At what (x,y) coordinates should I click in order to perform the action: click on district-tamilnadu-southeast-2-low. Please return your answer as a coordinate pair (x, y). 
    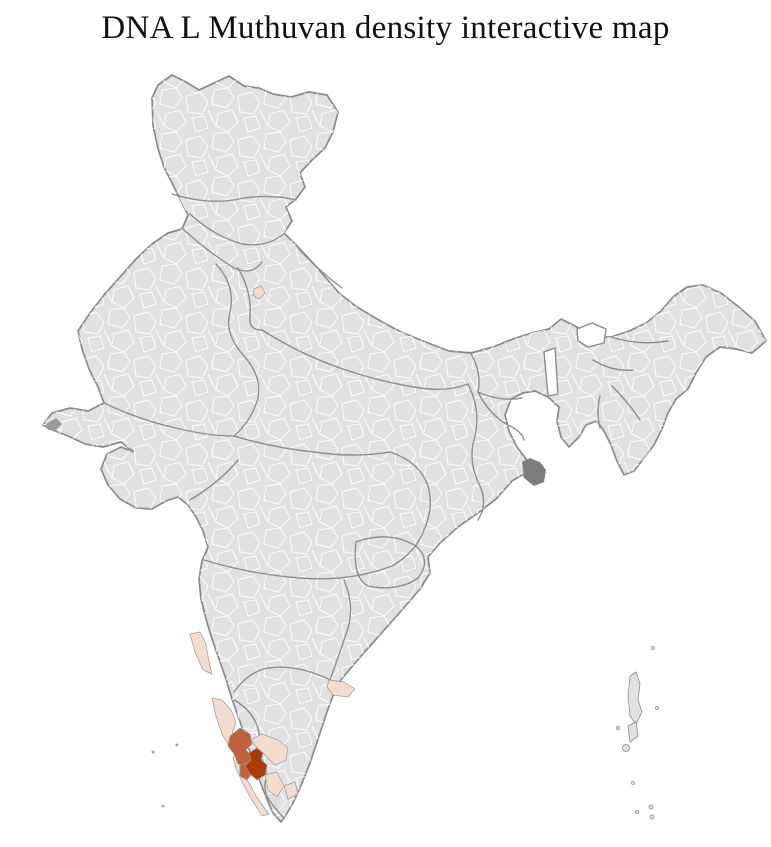
    Looking at the image, I should click on (291, 790).